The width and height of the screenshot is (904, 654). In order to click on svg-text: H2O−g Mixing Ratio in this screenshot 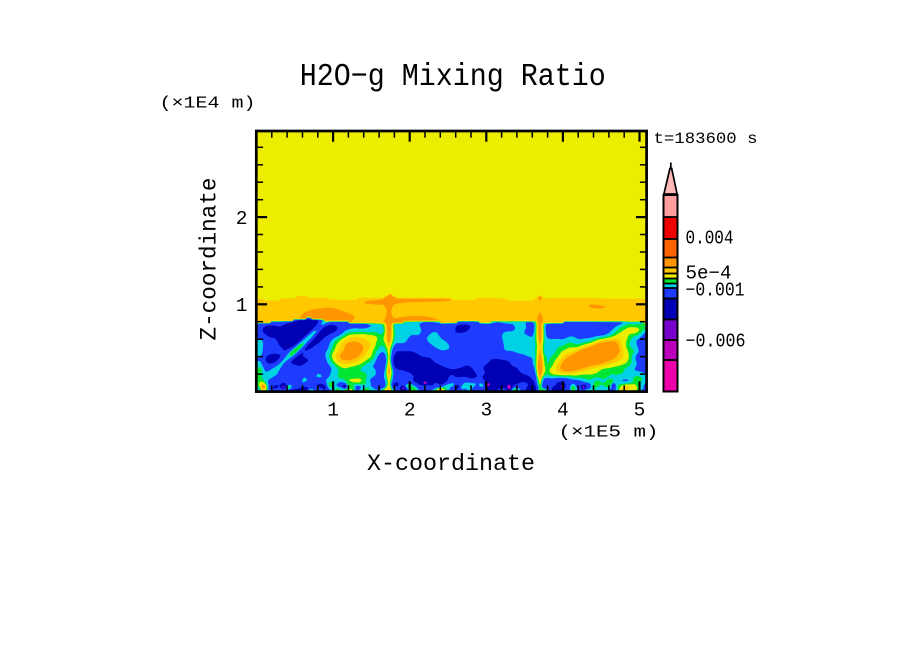, I will do `click(453, 77)`.